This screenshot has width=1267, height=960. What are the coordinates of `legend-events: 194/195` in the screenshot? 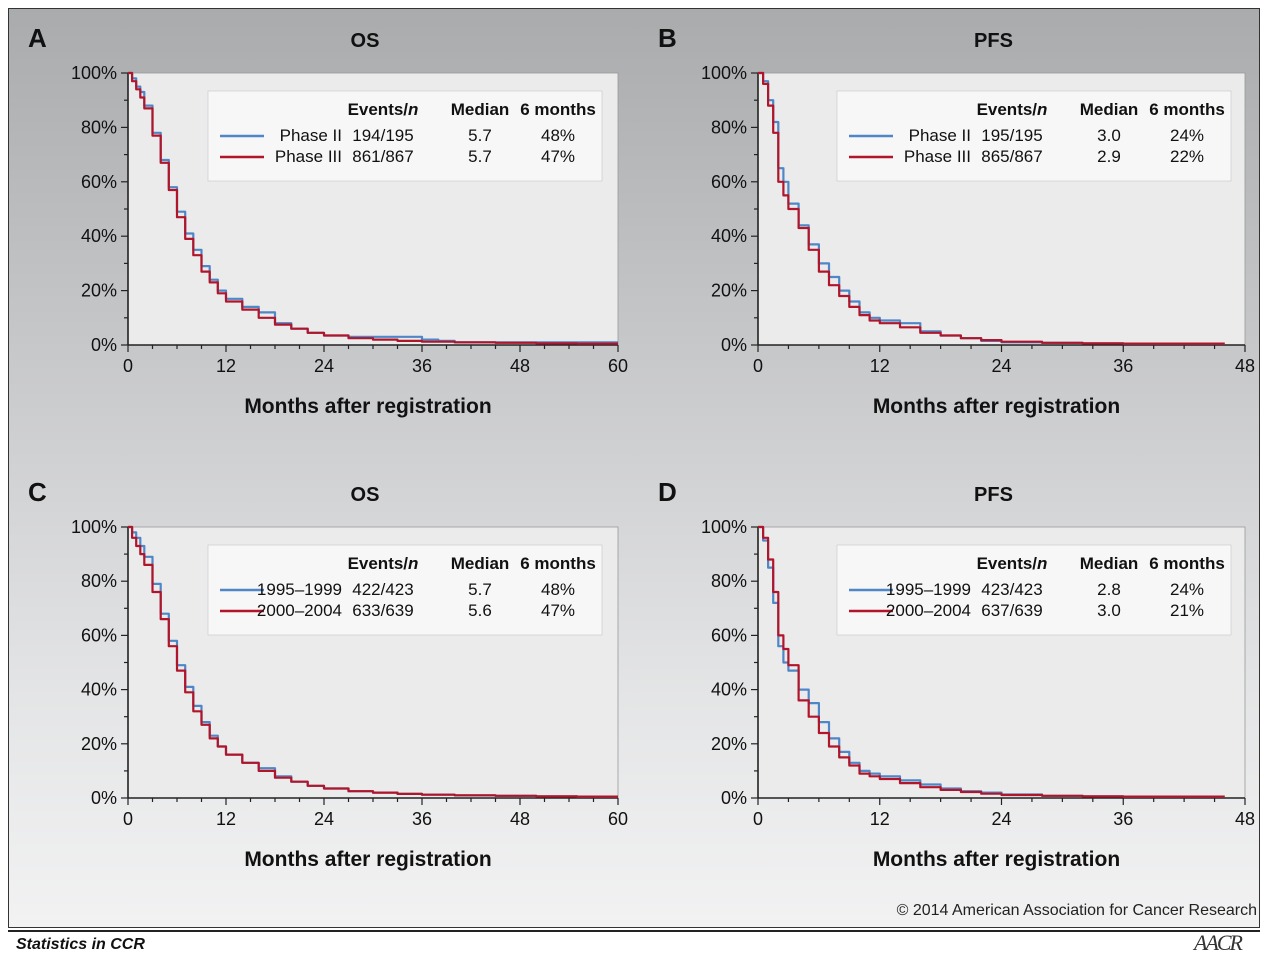 It's located at (382, 135).